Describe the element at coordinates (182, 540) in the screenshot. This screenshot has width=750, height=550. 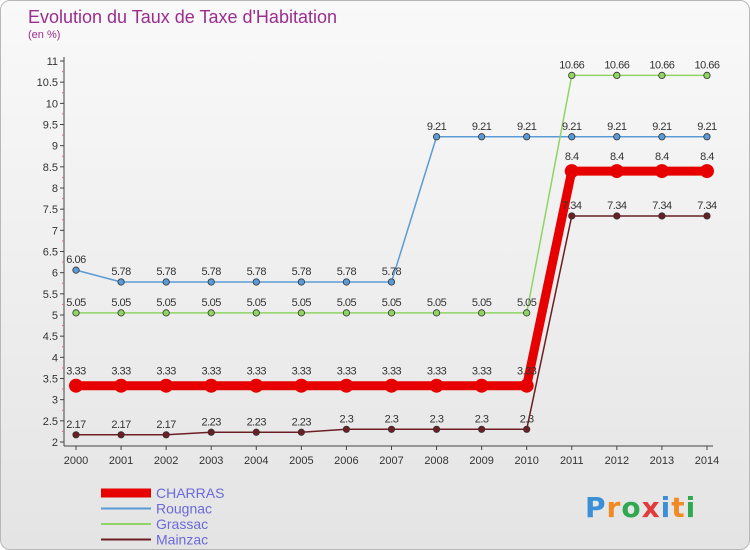
I see `legend-label-mainzac: Mainzac` at that location.